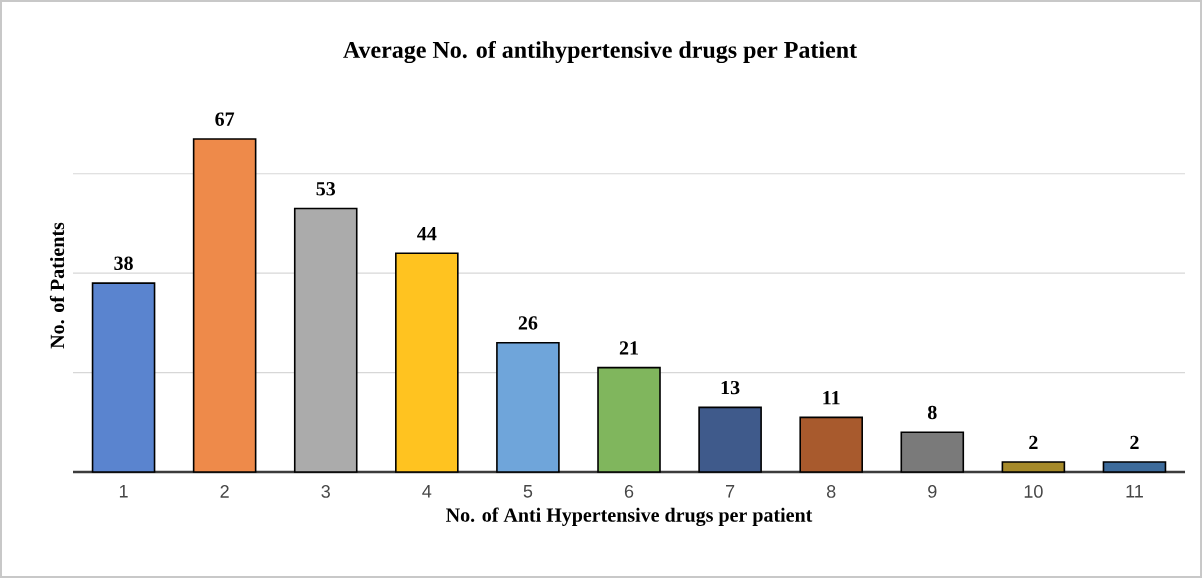  What do you see at coordinates (224, 491) in the screenshot?
I see `x-tick-label: 2` at bounding box center [224, 491].